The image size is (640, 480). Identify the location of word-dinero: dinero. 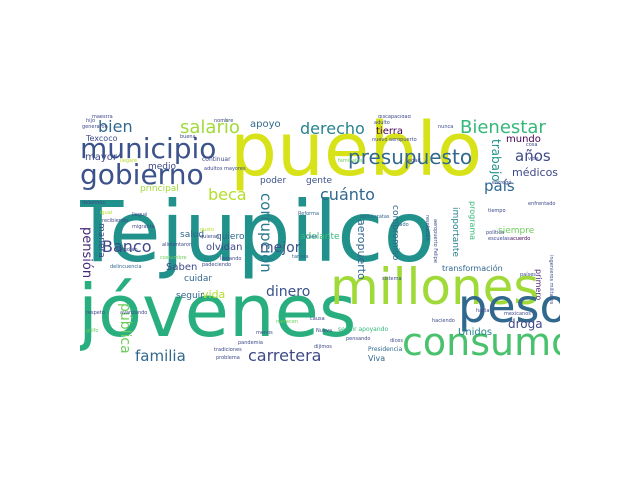
(288, 292).